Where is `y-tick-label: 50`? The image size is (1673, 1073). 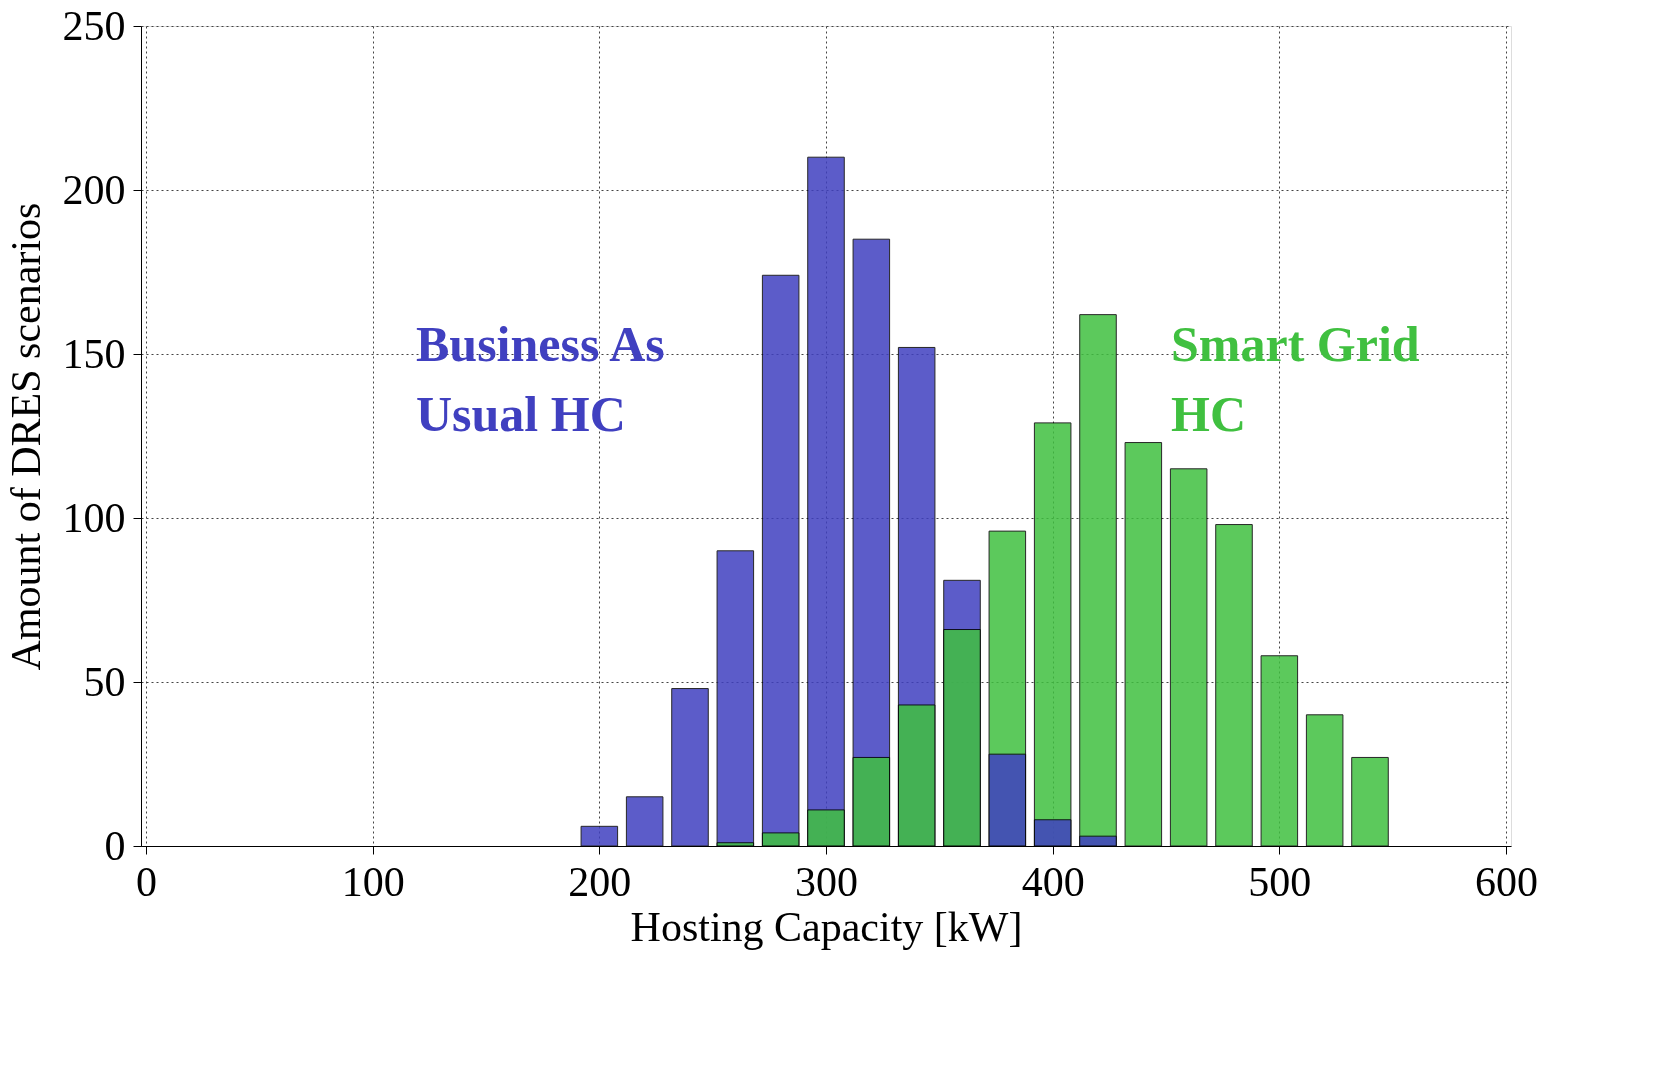
y-tick-label: 50 is located at coordinates (104, 681).